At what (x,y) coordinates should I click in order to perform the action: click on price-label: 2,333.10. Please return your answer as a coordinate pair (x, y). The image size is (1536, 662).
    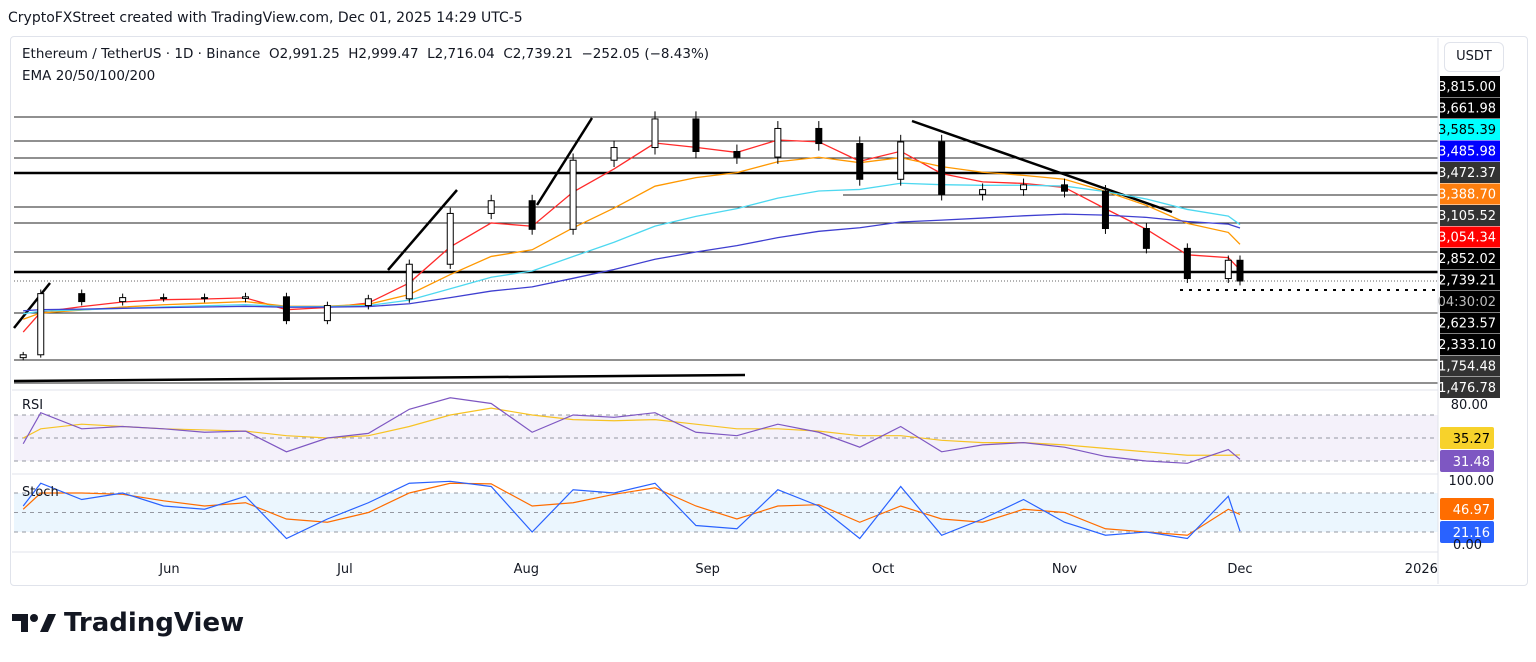
    Looking at the image, I should click on (1467, 345).